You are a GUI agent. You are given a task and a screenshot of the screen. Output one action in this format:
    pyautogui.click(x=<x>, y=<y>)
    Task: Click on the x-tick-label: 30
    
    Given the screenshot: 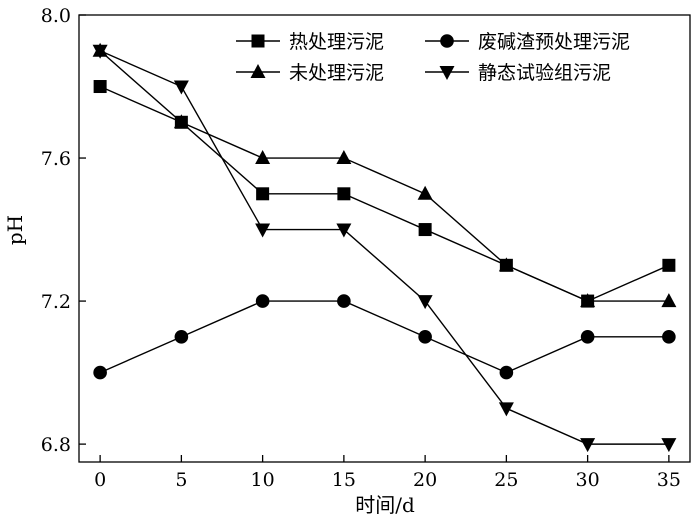 What is the action you would take?
    pyautogui.click(x=588, y=480)
    